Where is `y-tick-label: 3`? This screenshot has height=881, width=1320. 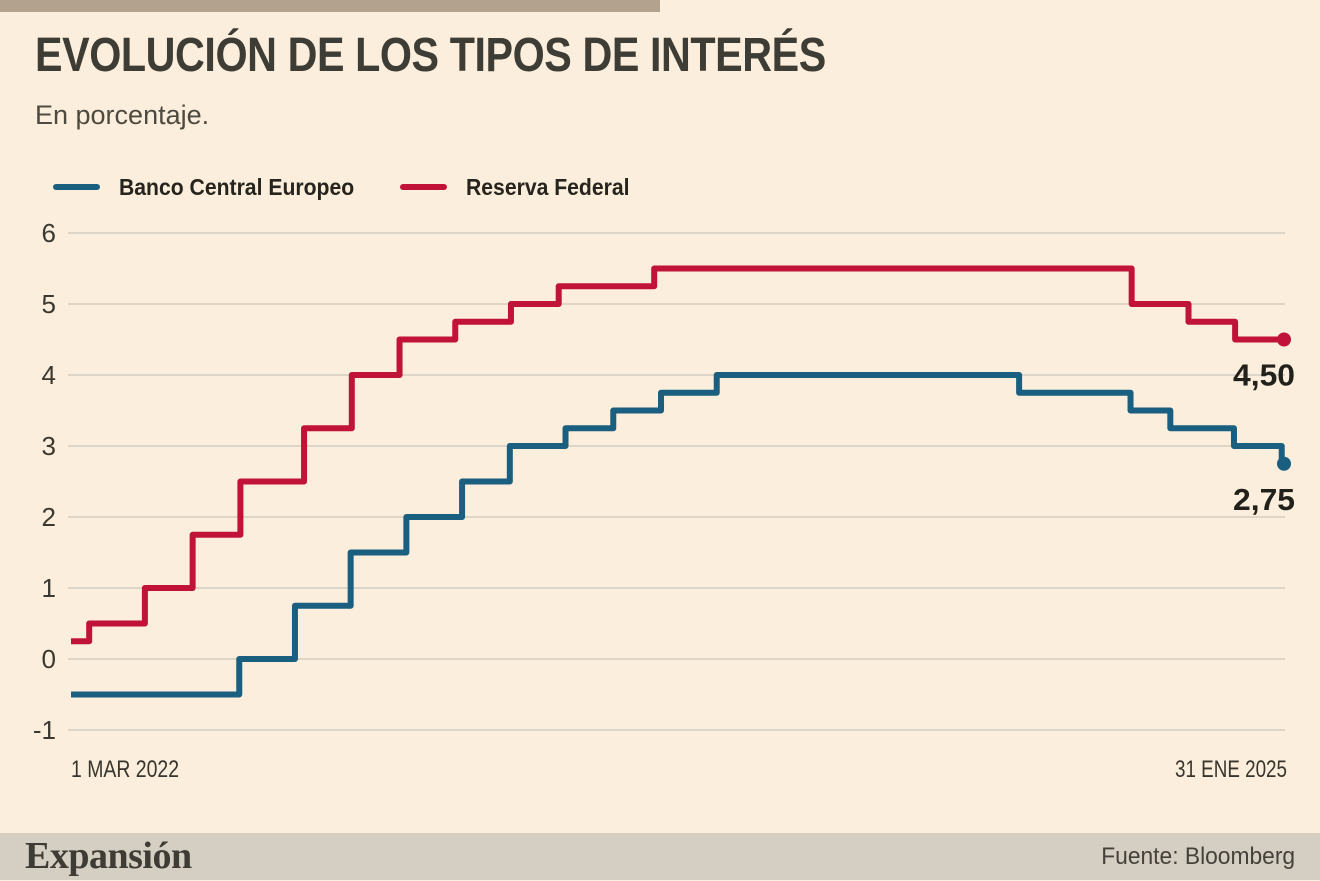
y-tick-label: 3 is located at coordinates (49, 446).